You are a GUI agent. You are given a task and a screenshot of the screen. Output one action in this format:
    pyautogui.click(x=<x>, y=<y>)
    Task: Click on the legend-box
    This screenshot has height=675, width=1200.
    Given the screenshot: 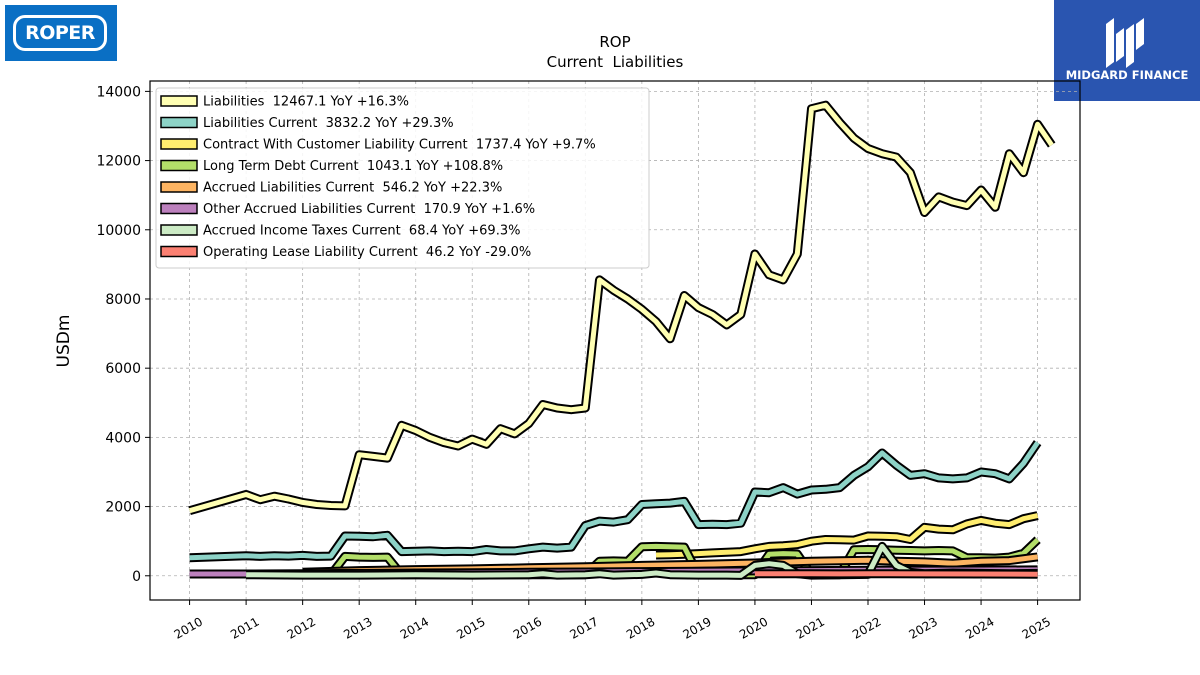 What is the action you would take?
    pyautogui.click(x=402, y=178)
    